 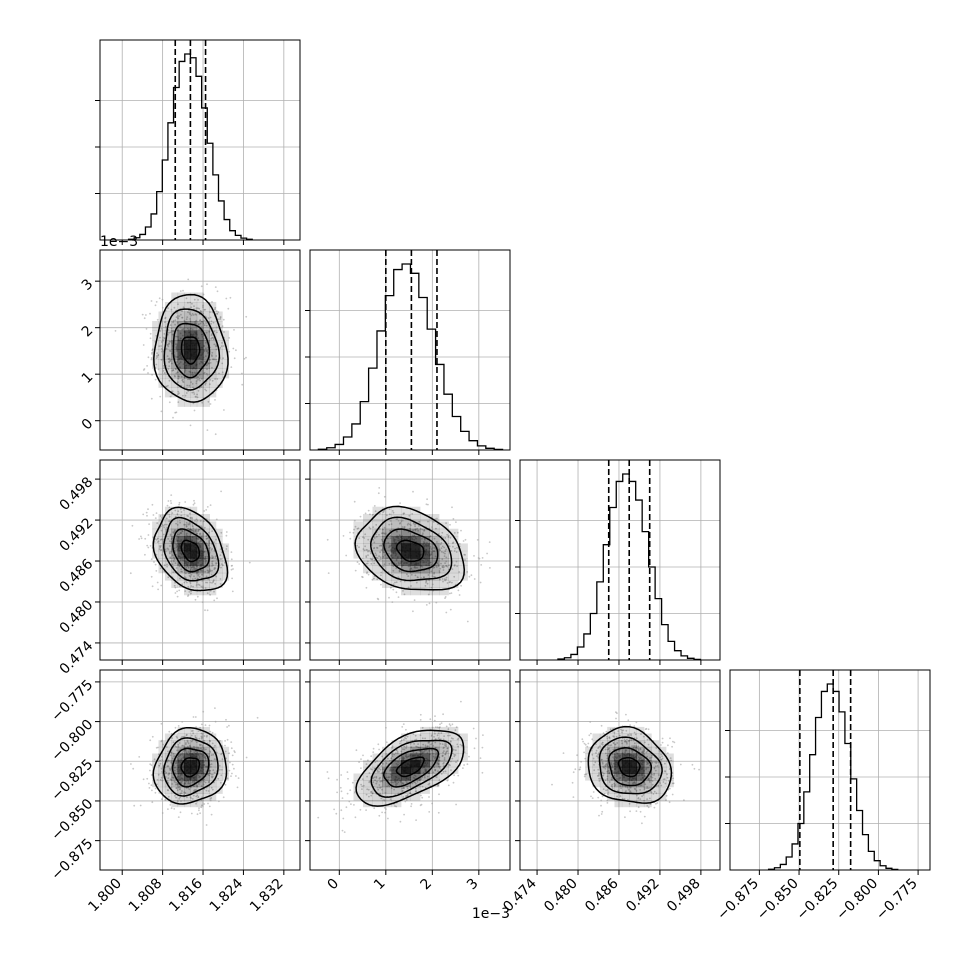 What do you see at coordinates (897, 900) in the screenshot?
I see `x-tick-label: −0.775` at bounding box center [897, 900].